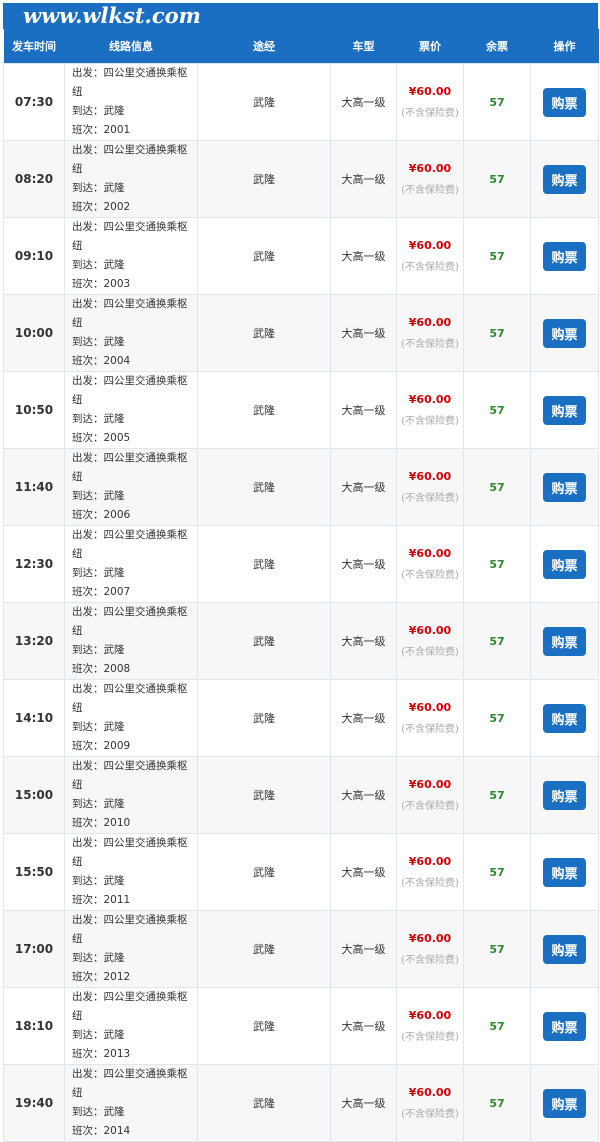 This screenshot has width=600, height=1142. What do you see at coordinates (34, 795) in the screenshot?
I see `departure-time: 15:00` at bounding box center [34, 795].